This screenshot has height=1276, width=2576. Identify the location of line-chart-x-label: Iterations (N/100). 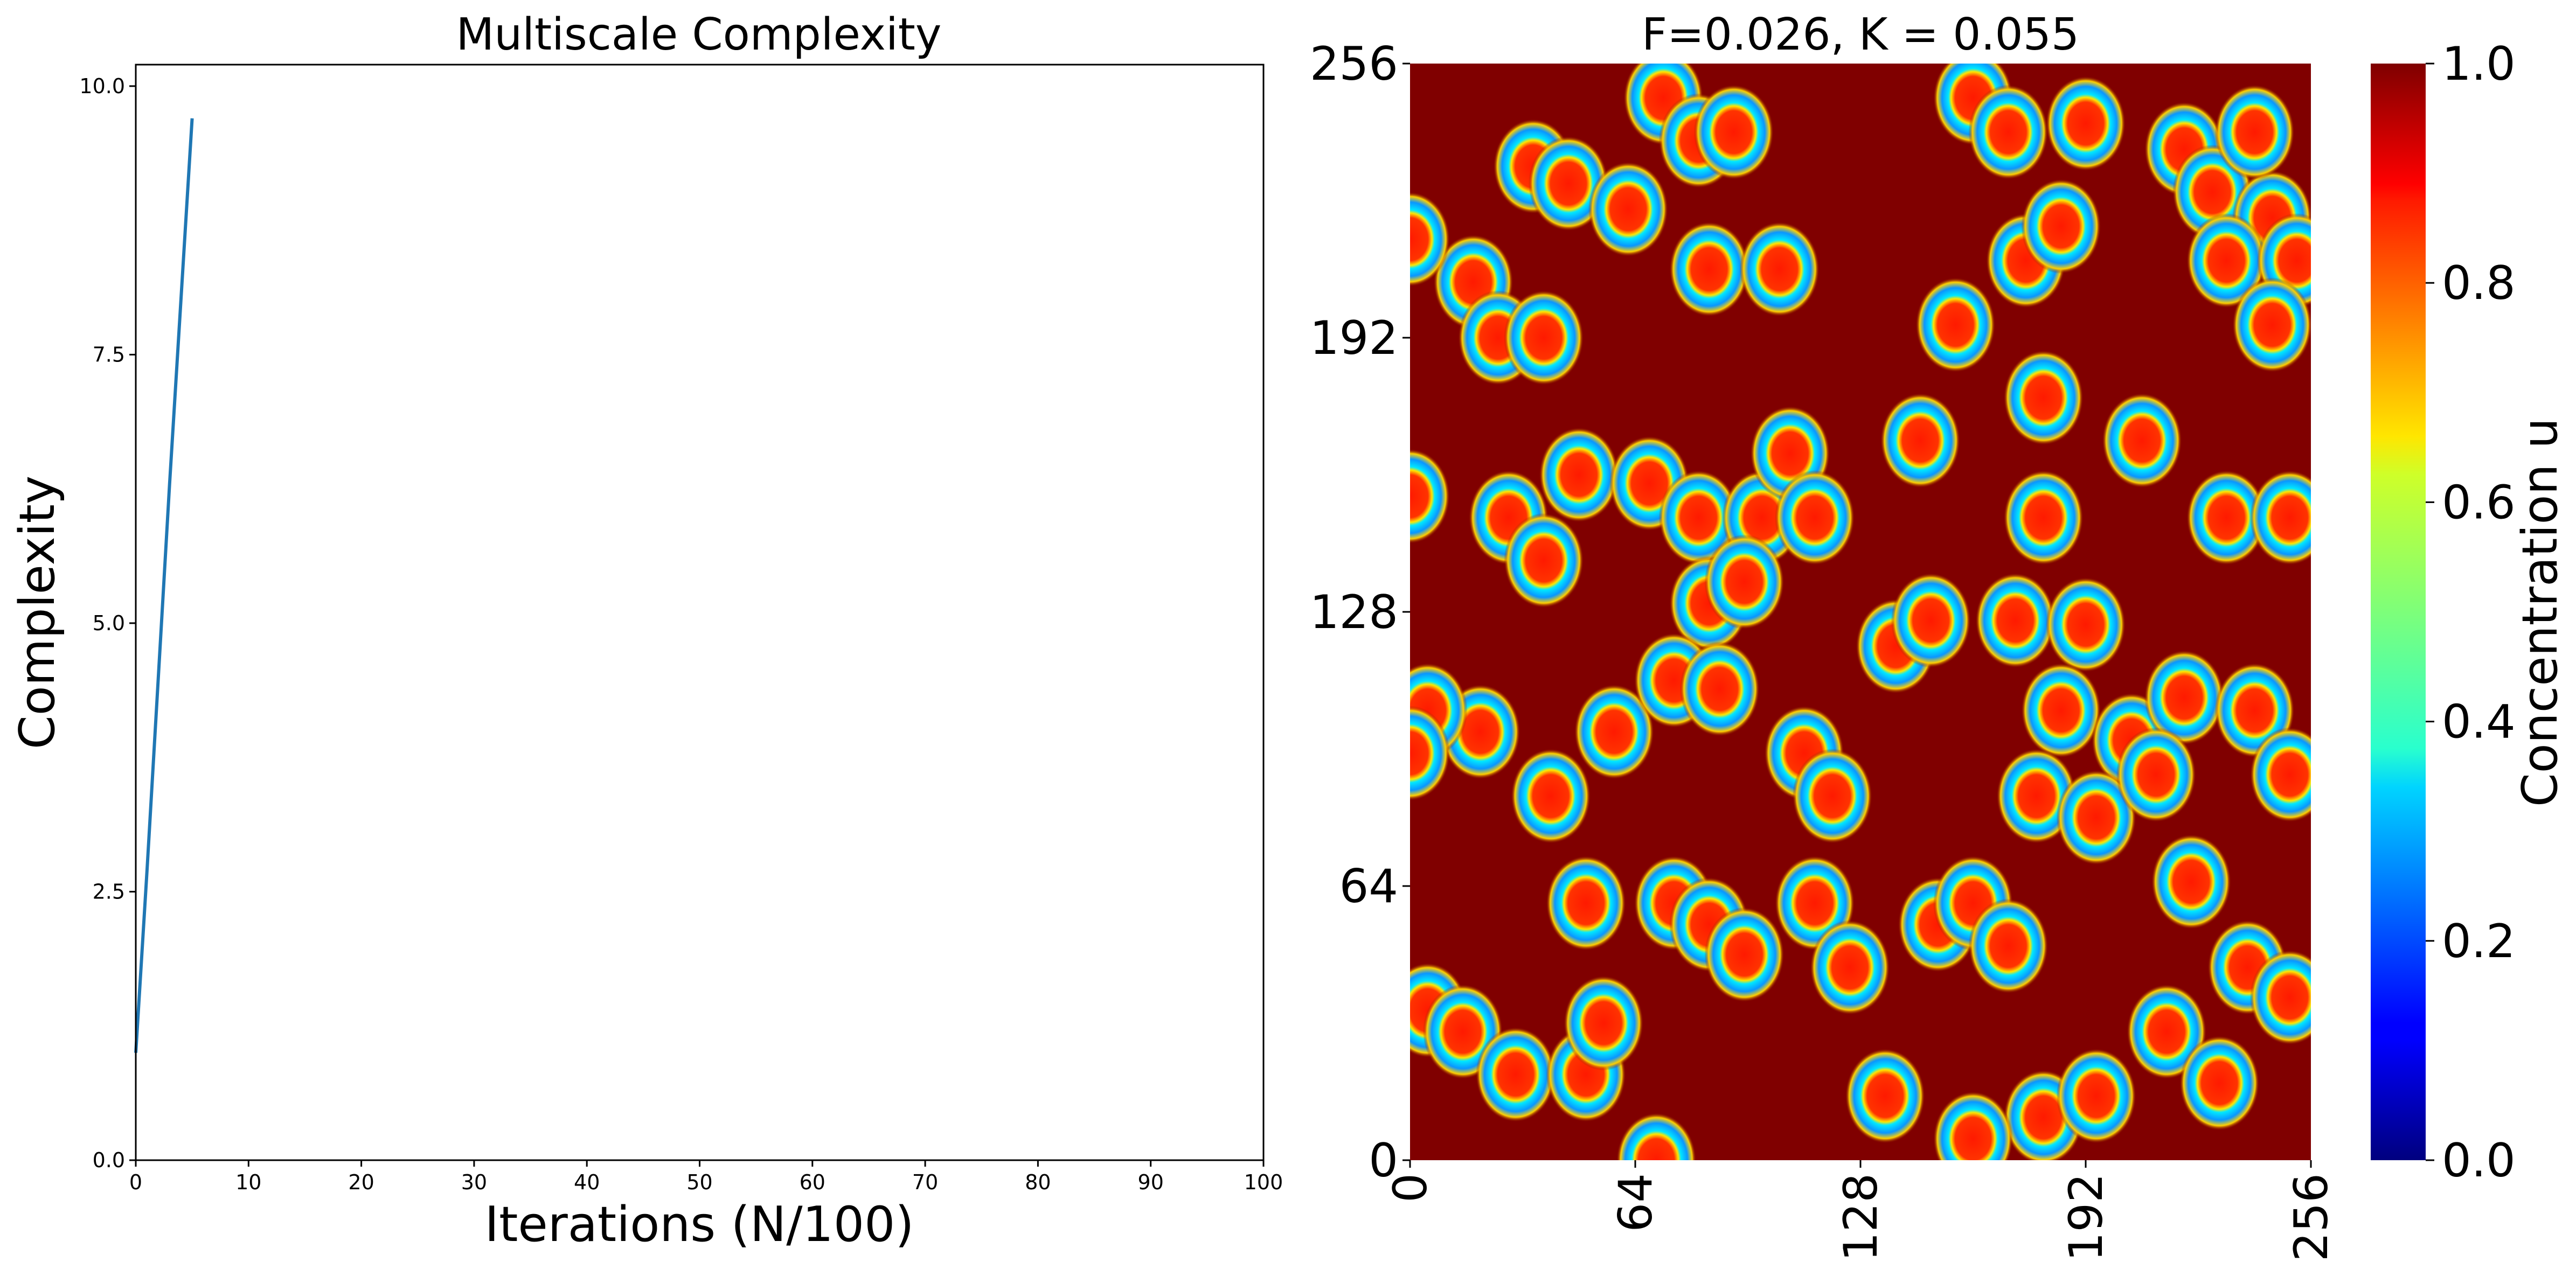
(699, 1224).